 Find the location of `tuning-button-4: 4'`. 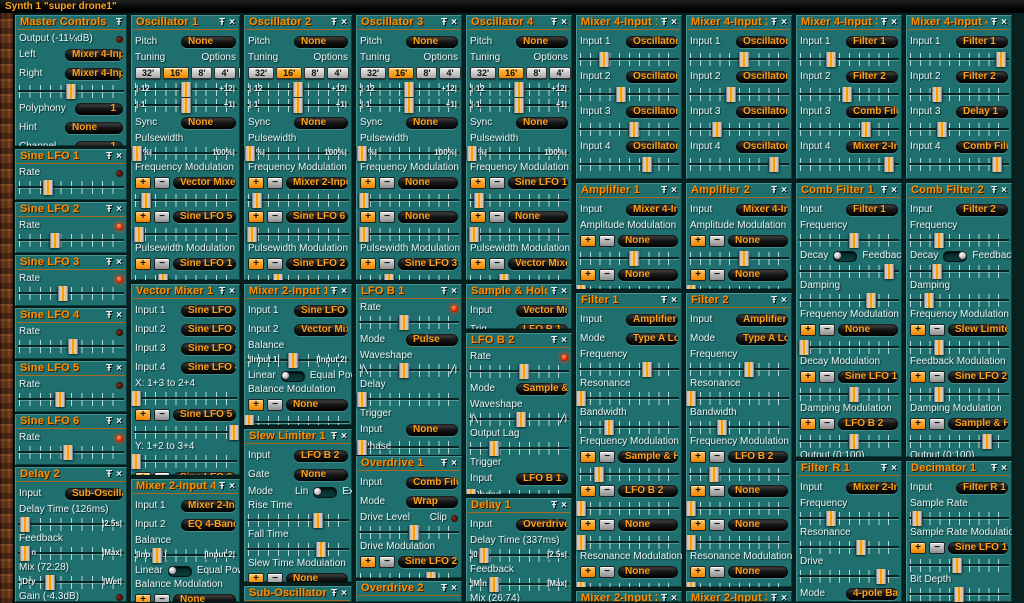

tuning-button-4: 4' is located at coordinates (560, 73).